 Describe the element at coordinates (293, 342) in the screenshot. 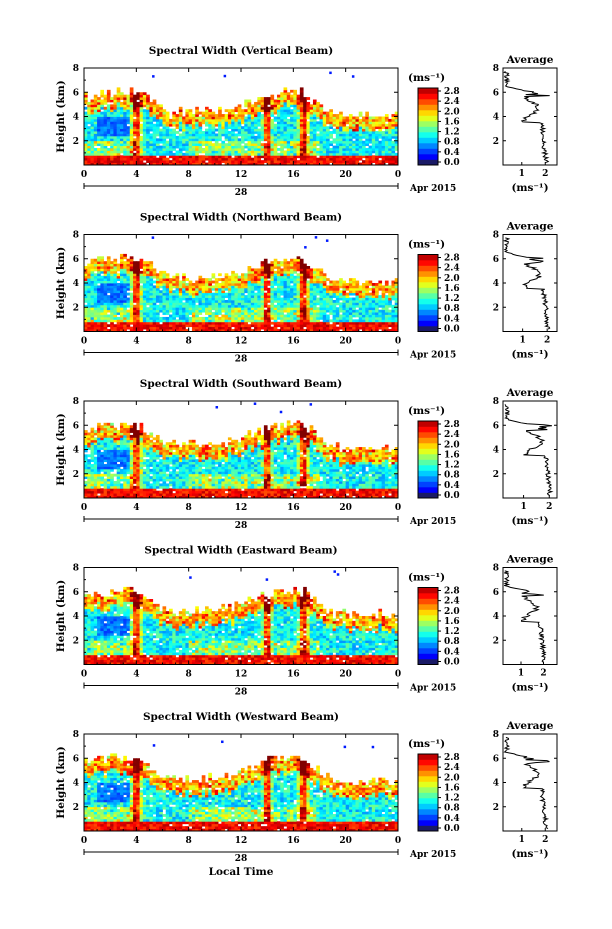

I see `x-tick-label: 16` at that location.